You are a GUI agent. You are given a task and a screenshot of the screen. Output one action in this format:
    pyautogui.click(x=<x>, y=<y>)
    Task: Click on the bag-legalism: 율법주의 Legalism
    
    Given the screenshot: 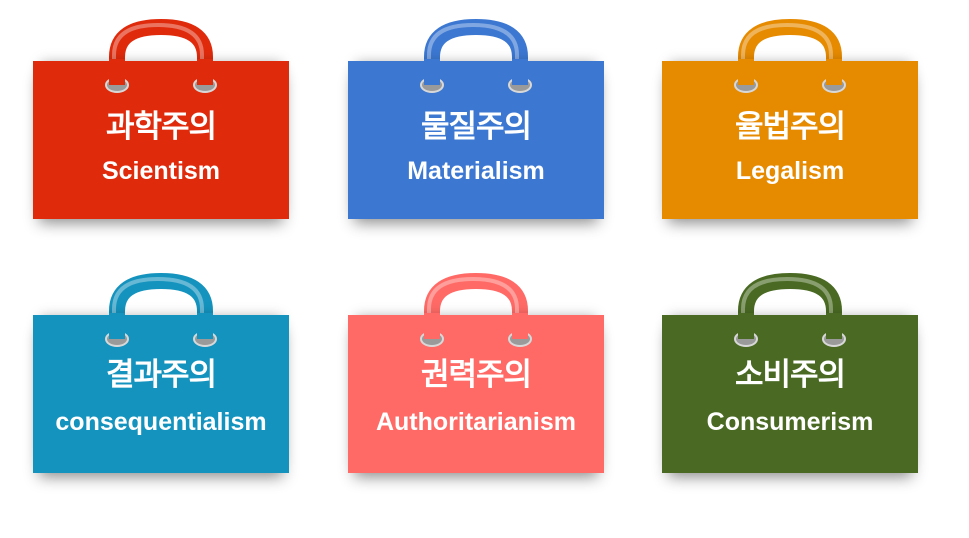 What is the action you would take?
    pyautogui.click(x=790, y=120)
    